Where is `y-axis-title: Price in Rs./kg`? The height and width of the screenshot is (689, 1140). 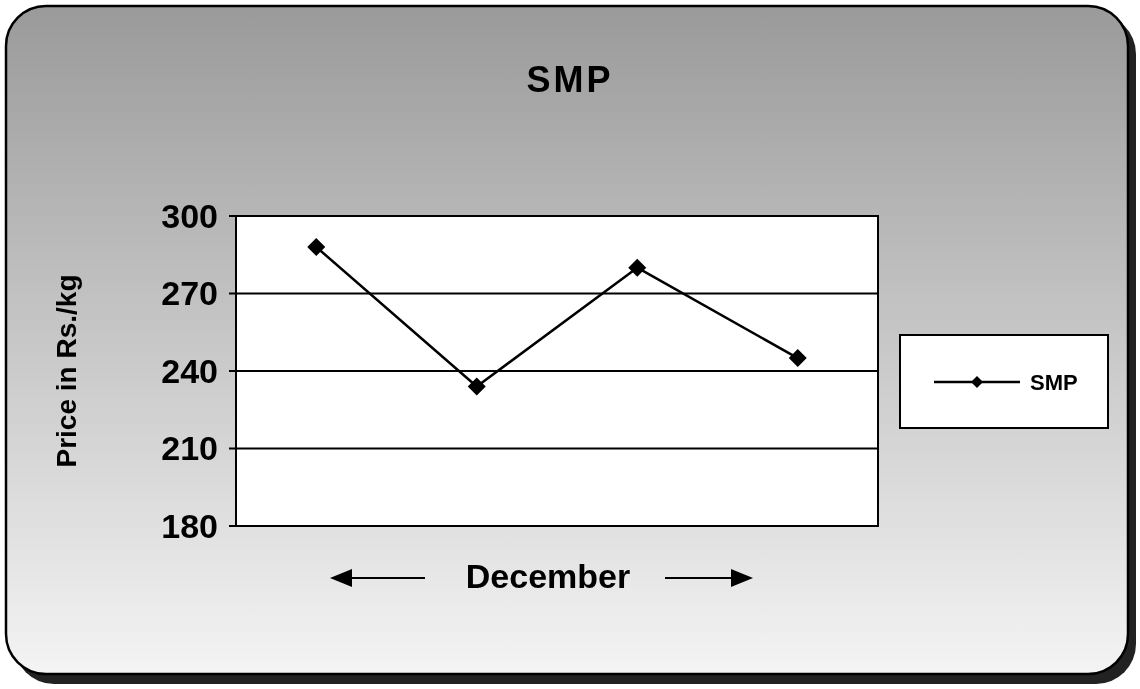 y-axis-title: Price in Rs./kg is located at coordinates (66, 371).